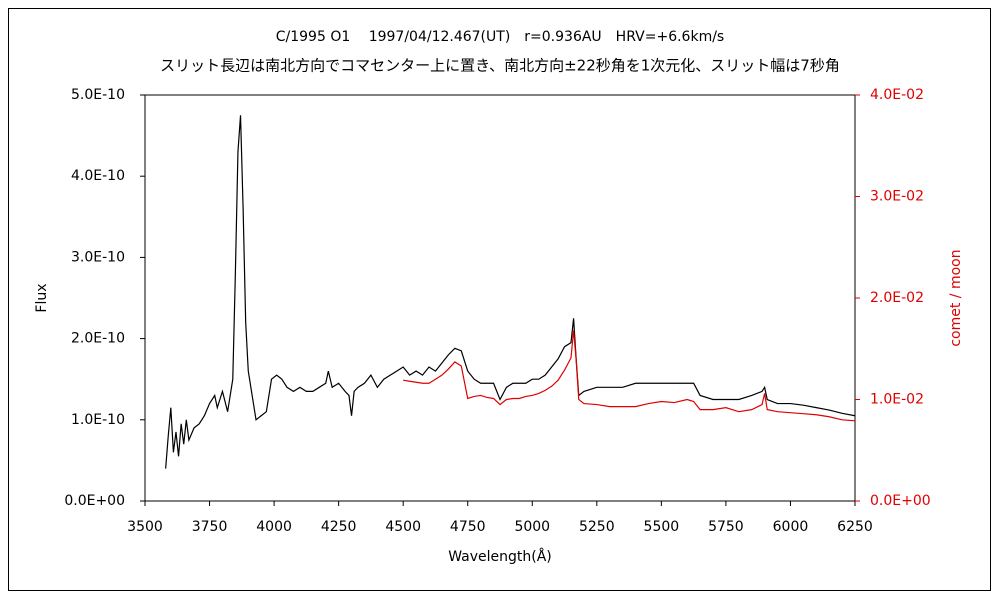 The height and width of the screenshot is (600, 1000). What do you see at coordinates (468, 527) in the screenshot?
I see `x-tick-label: 4750` at bounding box center [468, 527].